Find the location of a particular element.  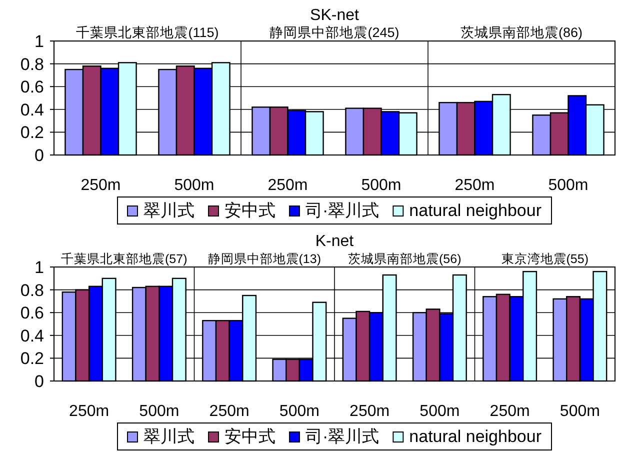

text: 千葉県北東部地震(115) is located at coordinates (147, 32).